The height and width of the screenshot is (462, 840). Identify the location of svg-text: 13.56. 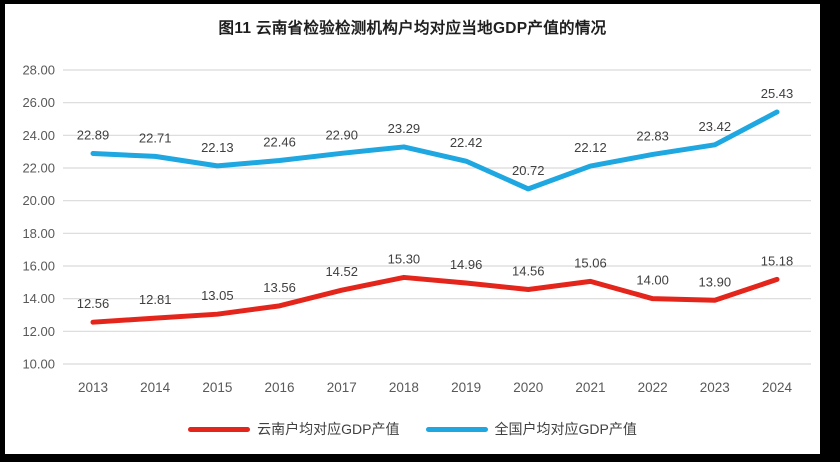
(279, 287).